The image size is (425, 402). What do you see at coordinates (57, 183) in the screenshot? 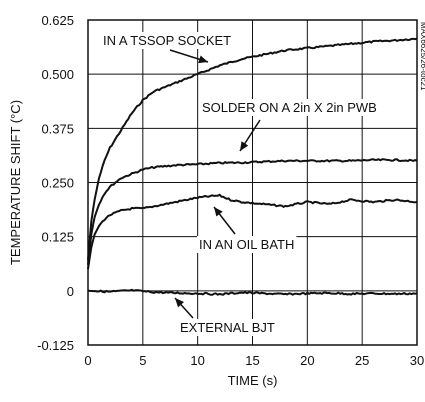
I see `y-tick-label: 0.250` at bounding box center [57, 183].